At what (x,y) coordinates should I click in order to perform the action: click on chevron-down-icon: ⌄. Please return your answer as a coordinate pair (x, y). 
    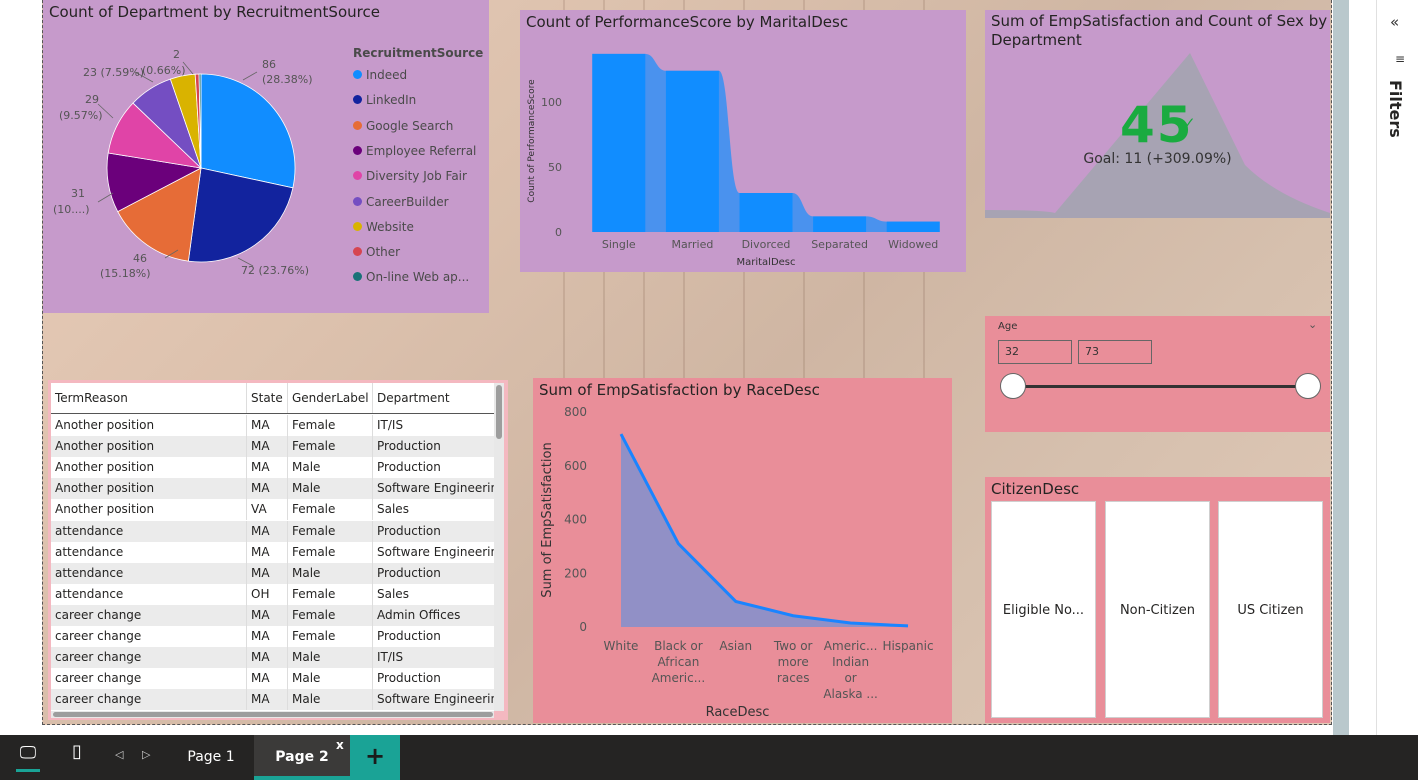
    Looking at the image, I should click on (1313, 324).